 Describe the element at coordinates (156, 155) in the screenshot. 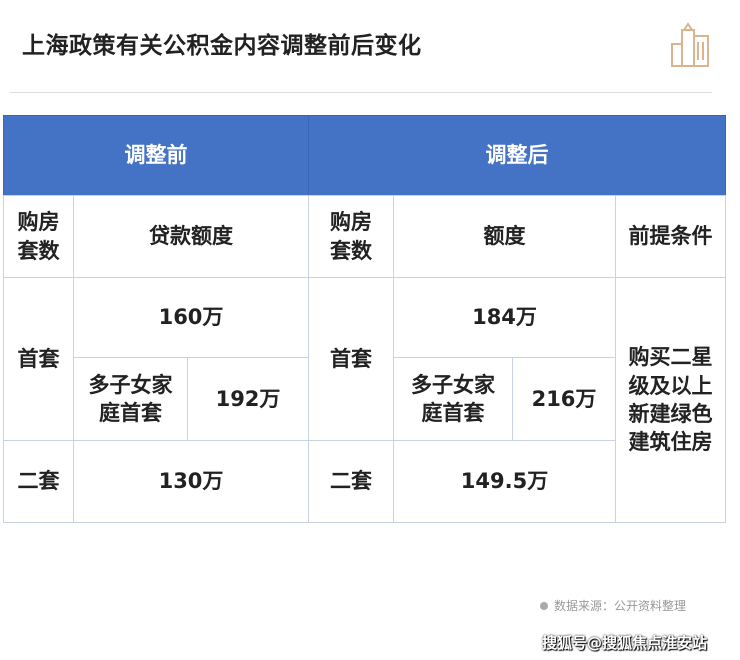

I see `header-before: 调整前` at that location.